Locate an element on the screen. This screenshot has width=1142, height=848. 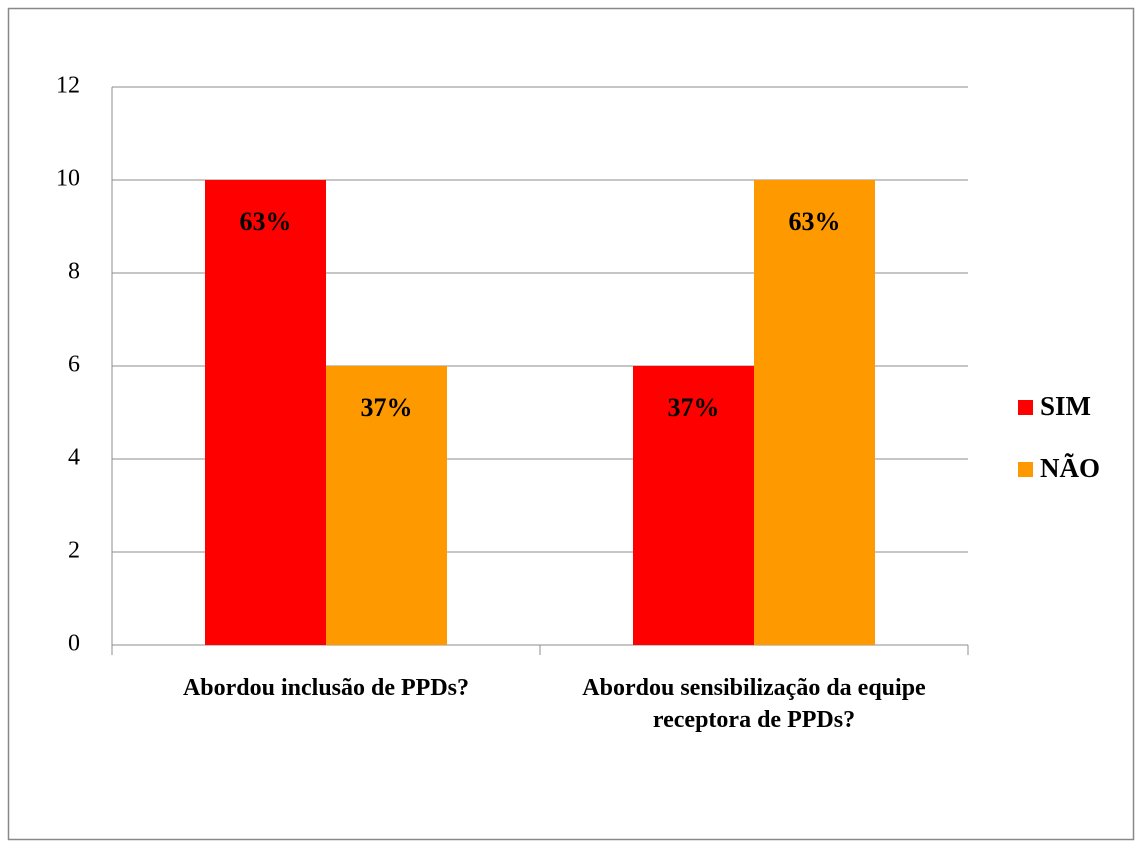
x-tick-label: Abordou inclusão de PPDs? is located at coordinates (326, 688).